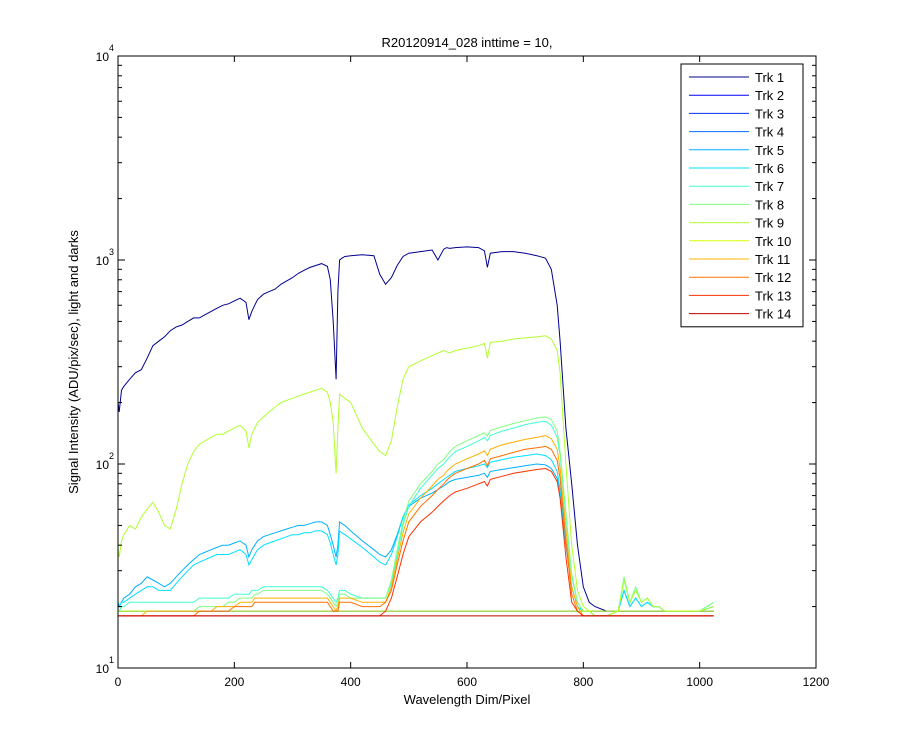 The width and height of the screenshot is (900, 750). Describe the element at coordinates (118, 682) in the screenshot. I see `x-tick-label: 0` at that location.